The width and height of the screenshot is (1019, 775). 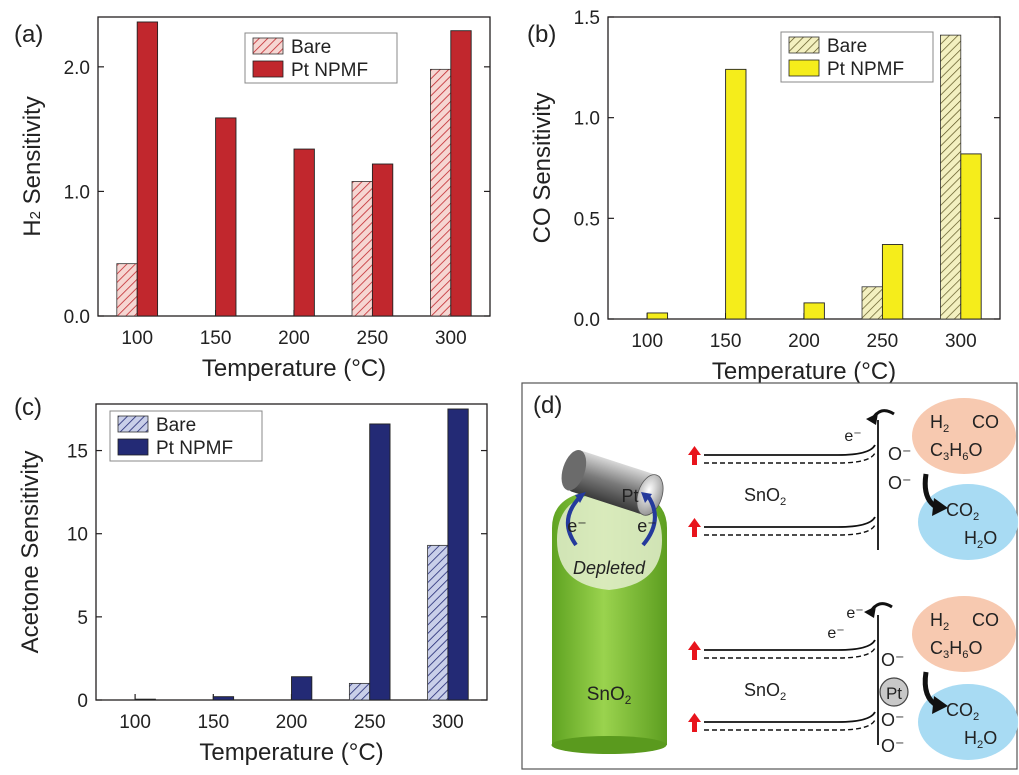 I want to click on panel-label: (a), so click(x=28, y=34).